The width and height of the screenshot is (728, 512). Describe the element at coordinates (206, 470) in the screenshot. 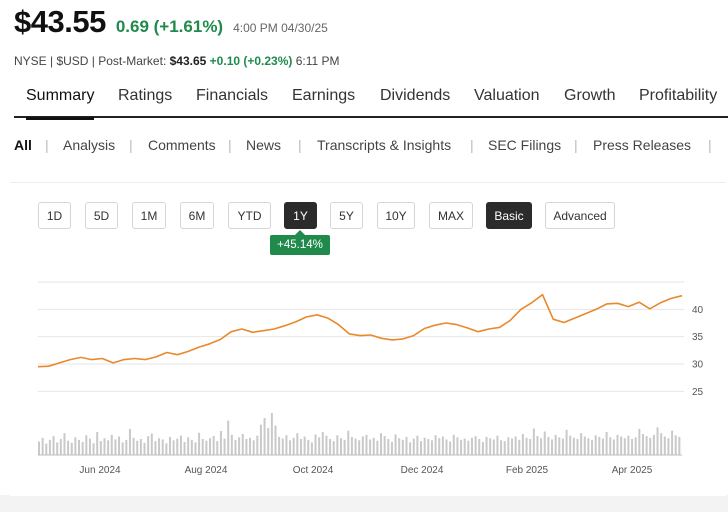

I see `x-tick-label: Aug 2024` at that location.